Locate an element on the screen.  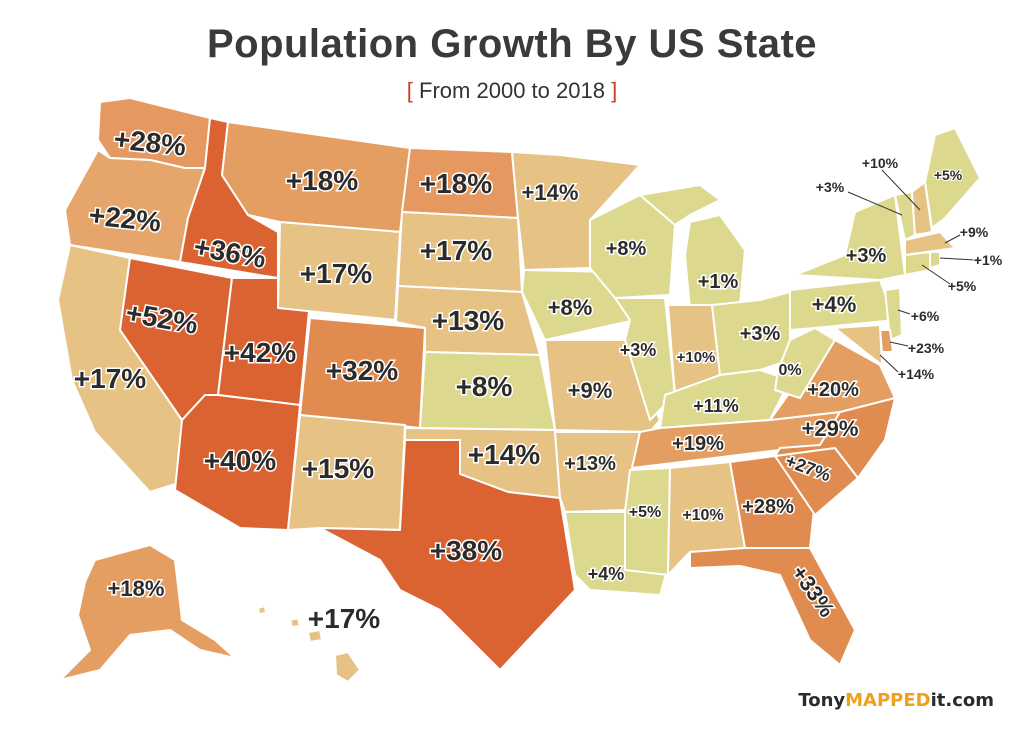
page-subtitle: [ From 2000 to 2018 ] is located at coordinates (512, 91).